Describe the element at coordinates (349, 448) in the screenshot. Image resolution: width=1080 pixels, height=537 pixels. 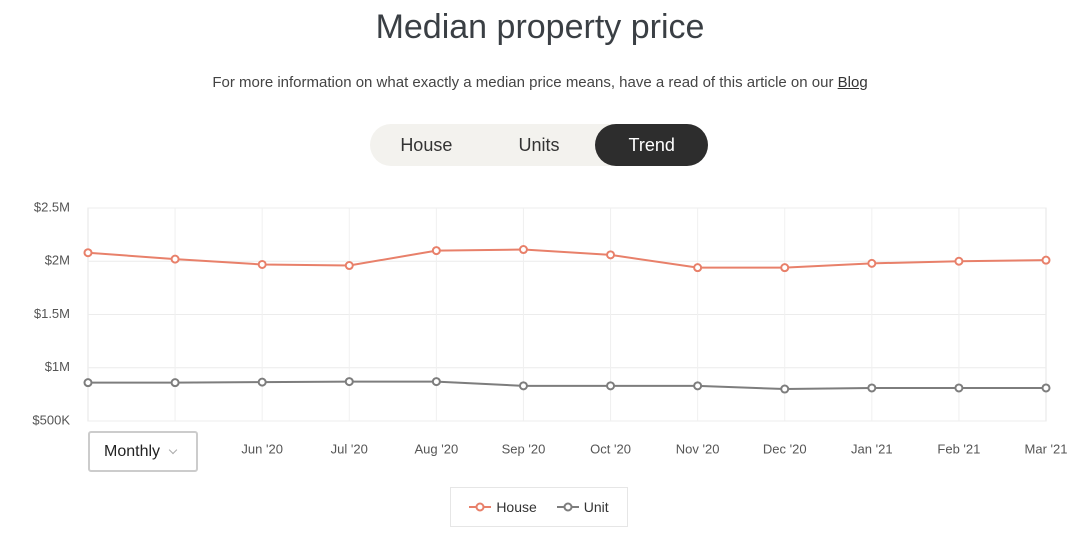
I see `x-tick-label: Jul '20` at that location.